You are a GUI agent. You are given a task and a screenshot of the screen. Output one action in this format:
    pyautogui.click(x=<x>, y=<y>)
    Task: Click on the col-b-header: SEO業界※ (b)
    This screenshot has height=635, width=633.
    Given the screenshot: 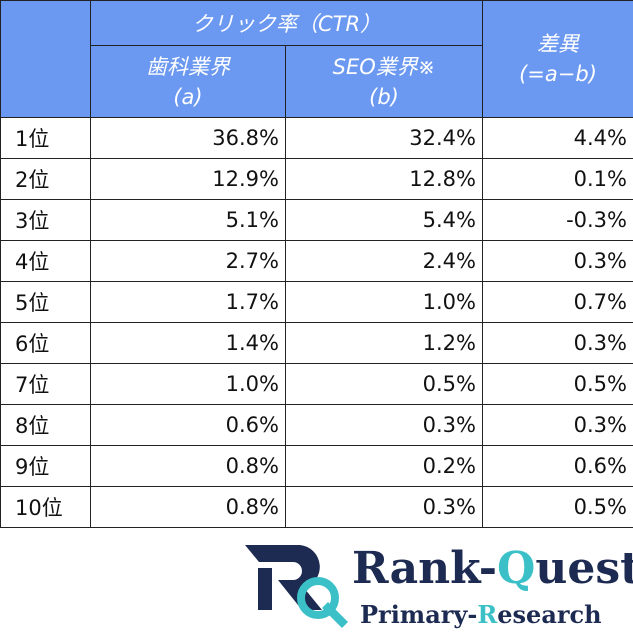 What is the action you would take?
    pyautogui.click(x=384, y=81)
    